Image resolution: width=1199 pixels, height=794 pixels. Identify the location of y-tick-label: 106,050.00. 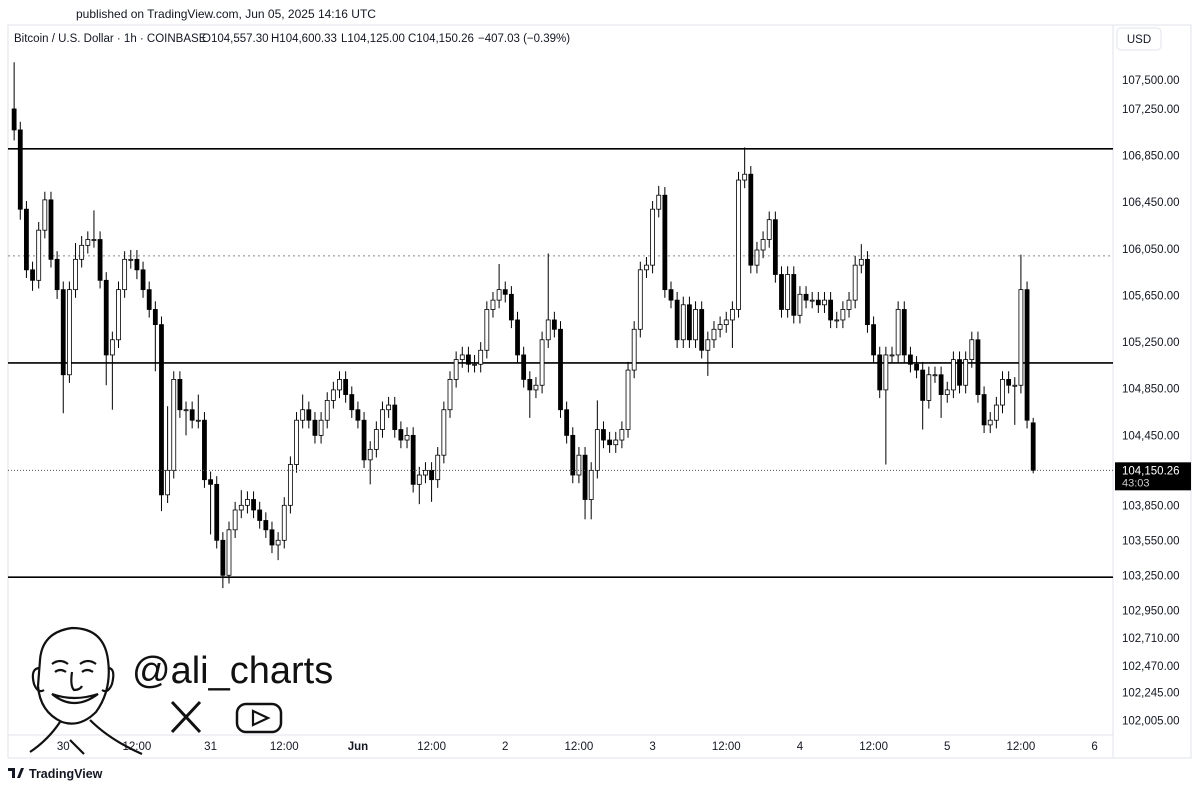
(1151, 250).